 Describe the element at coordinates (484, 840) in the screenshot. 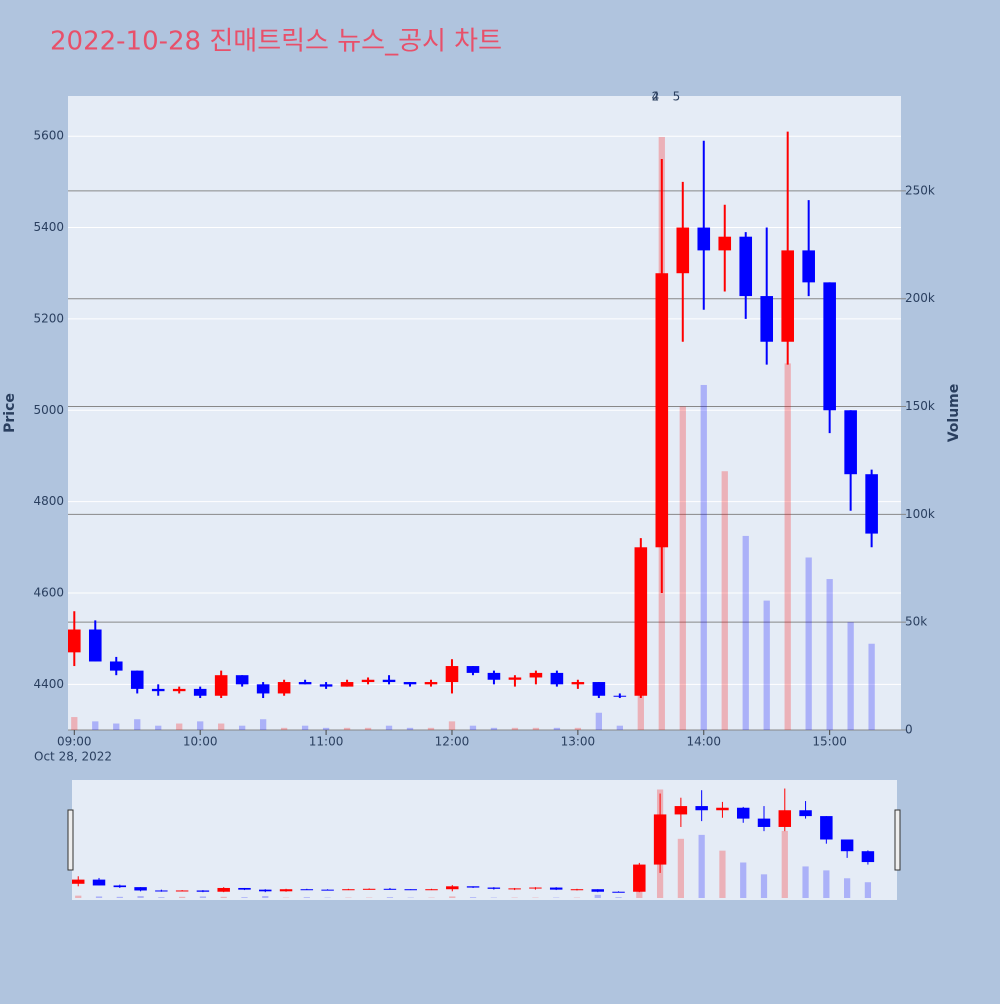

I see `range-slider` at that location.